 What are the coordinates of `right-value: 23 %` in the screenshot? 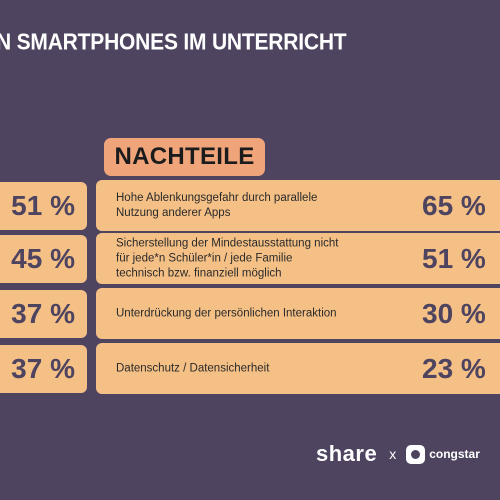 It's located at (454, 368).